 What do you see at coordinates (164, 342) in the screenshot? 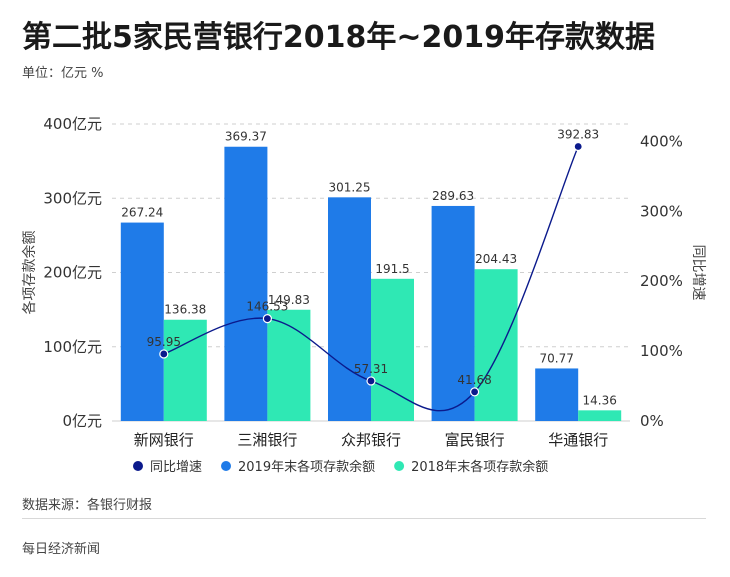
I see `growth-label: 95.95` at bounding box center [164, 342].